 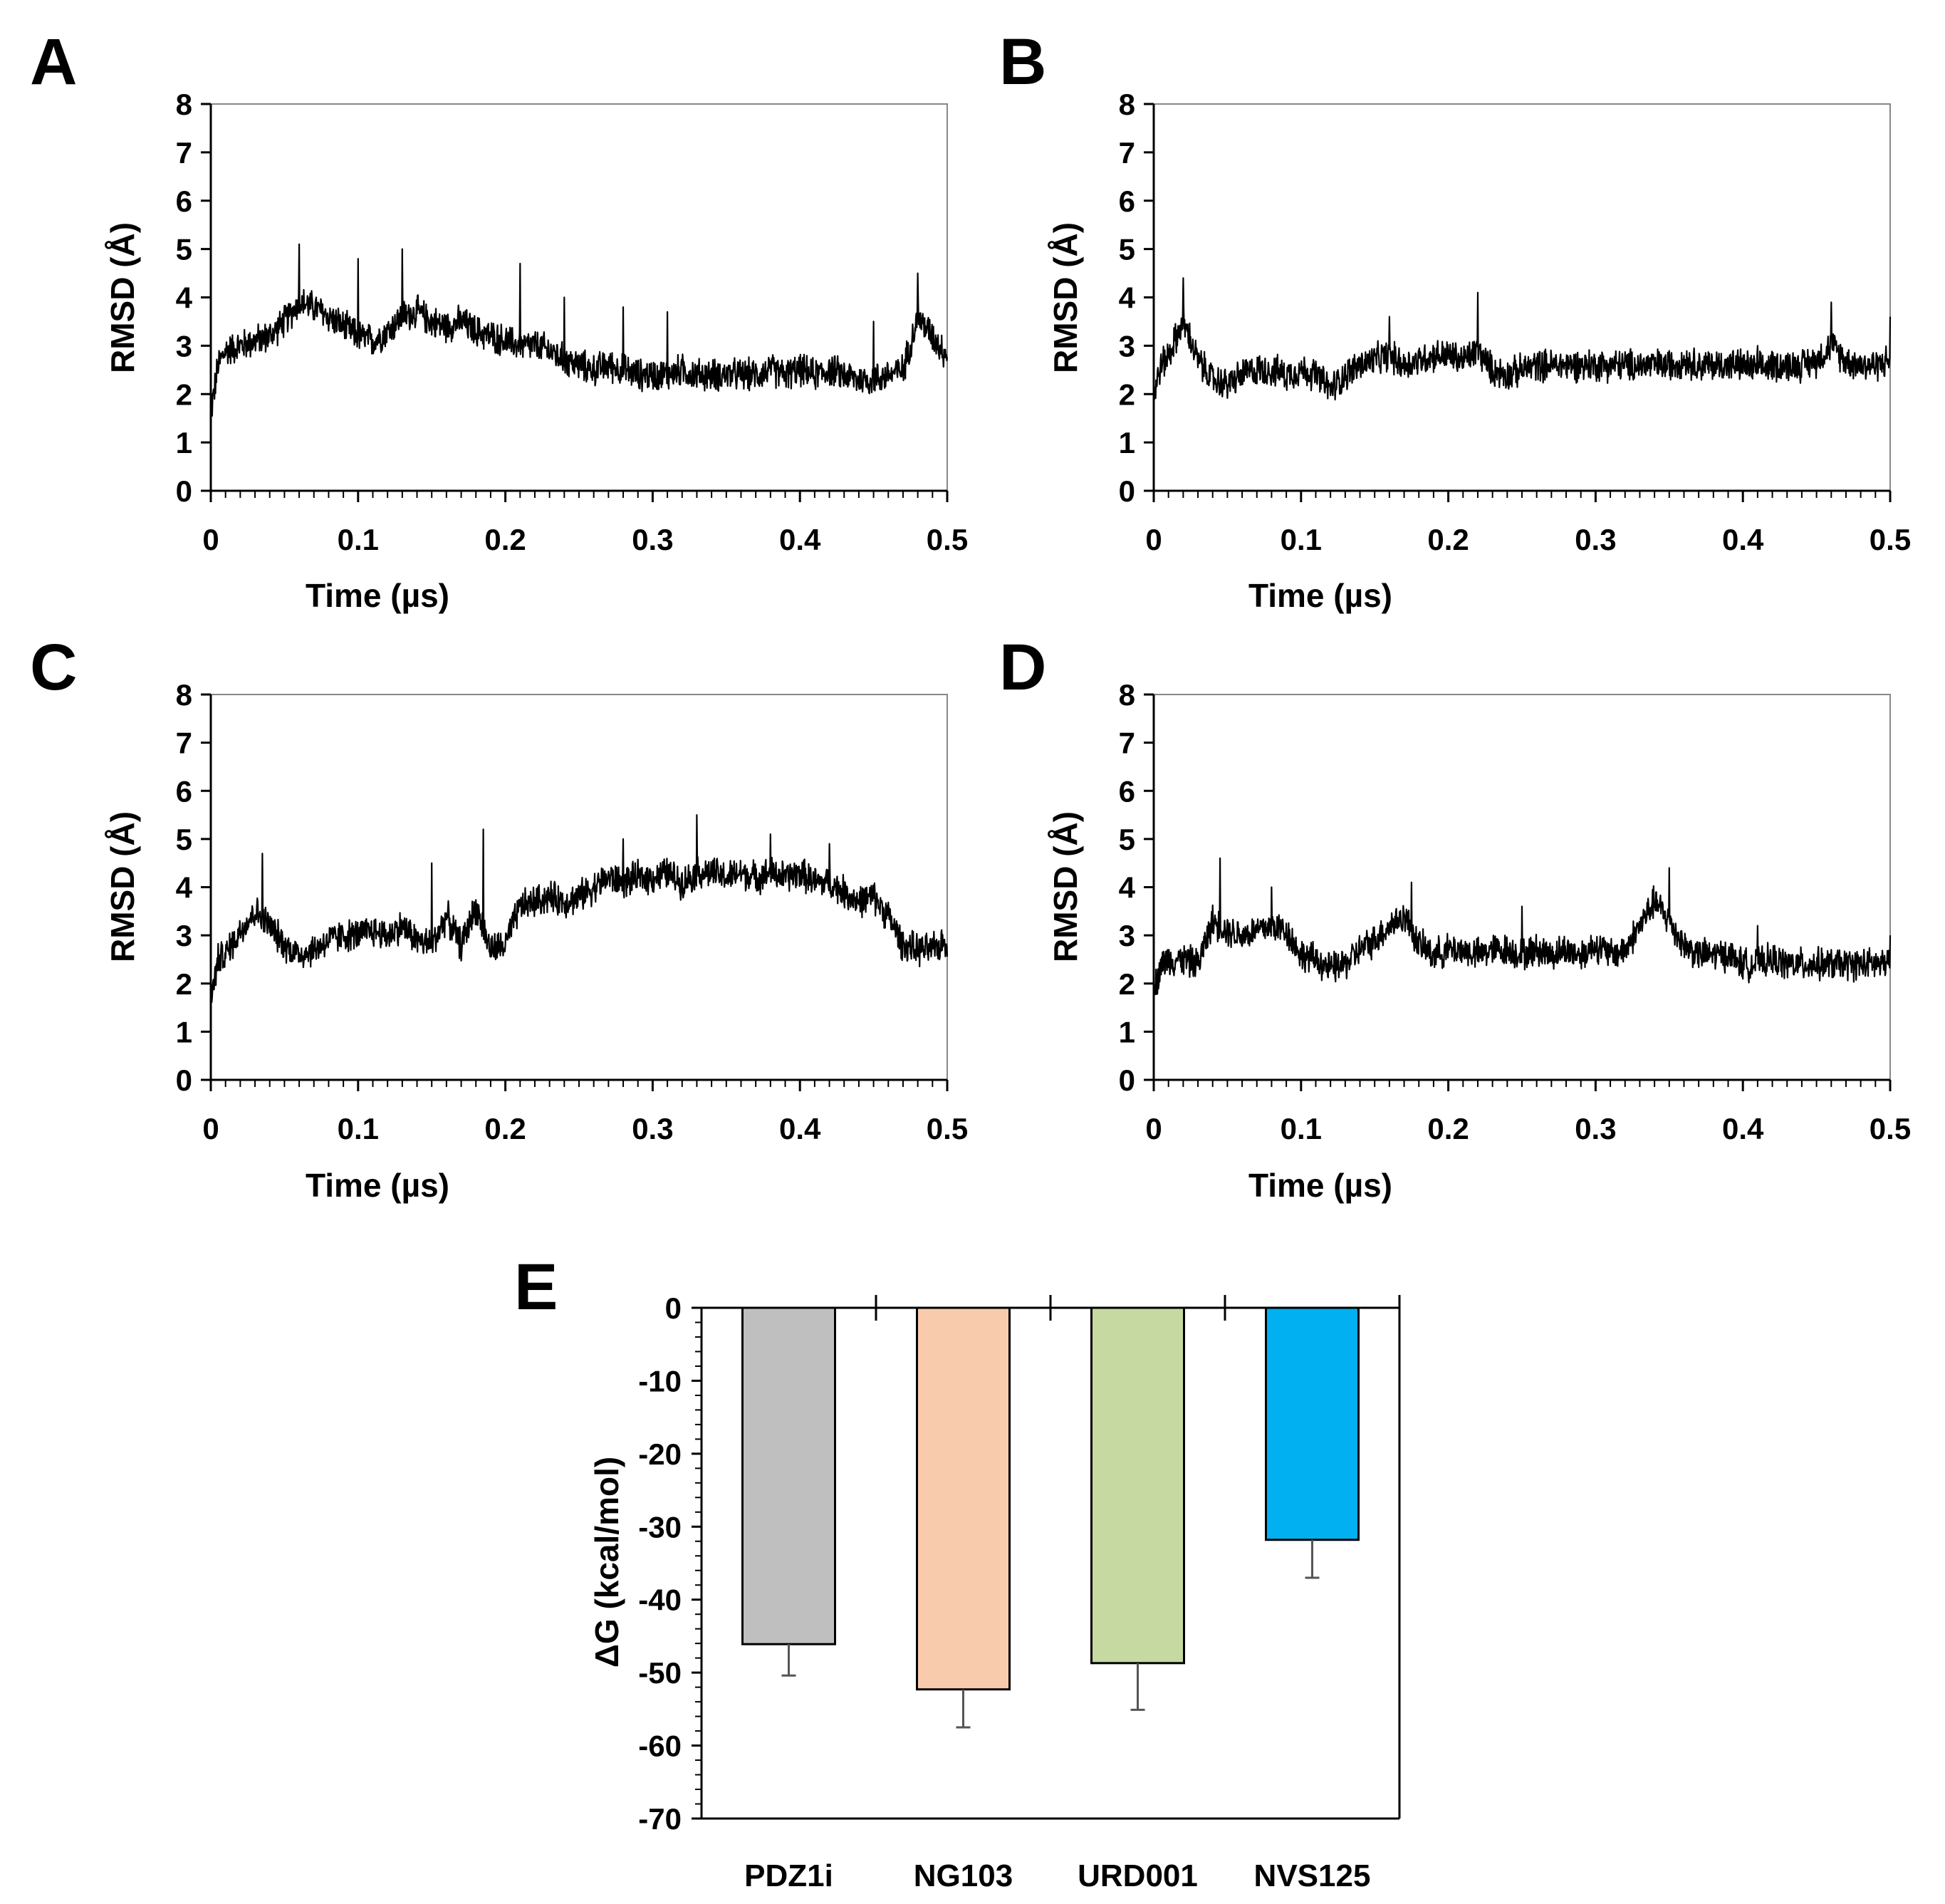 I want to click on category-label-nvs125: NVS125, so click(x=1312, y=1875).